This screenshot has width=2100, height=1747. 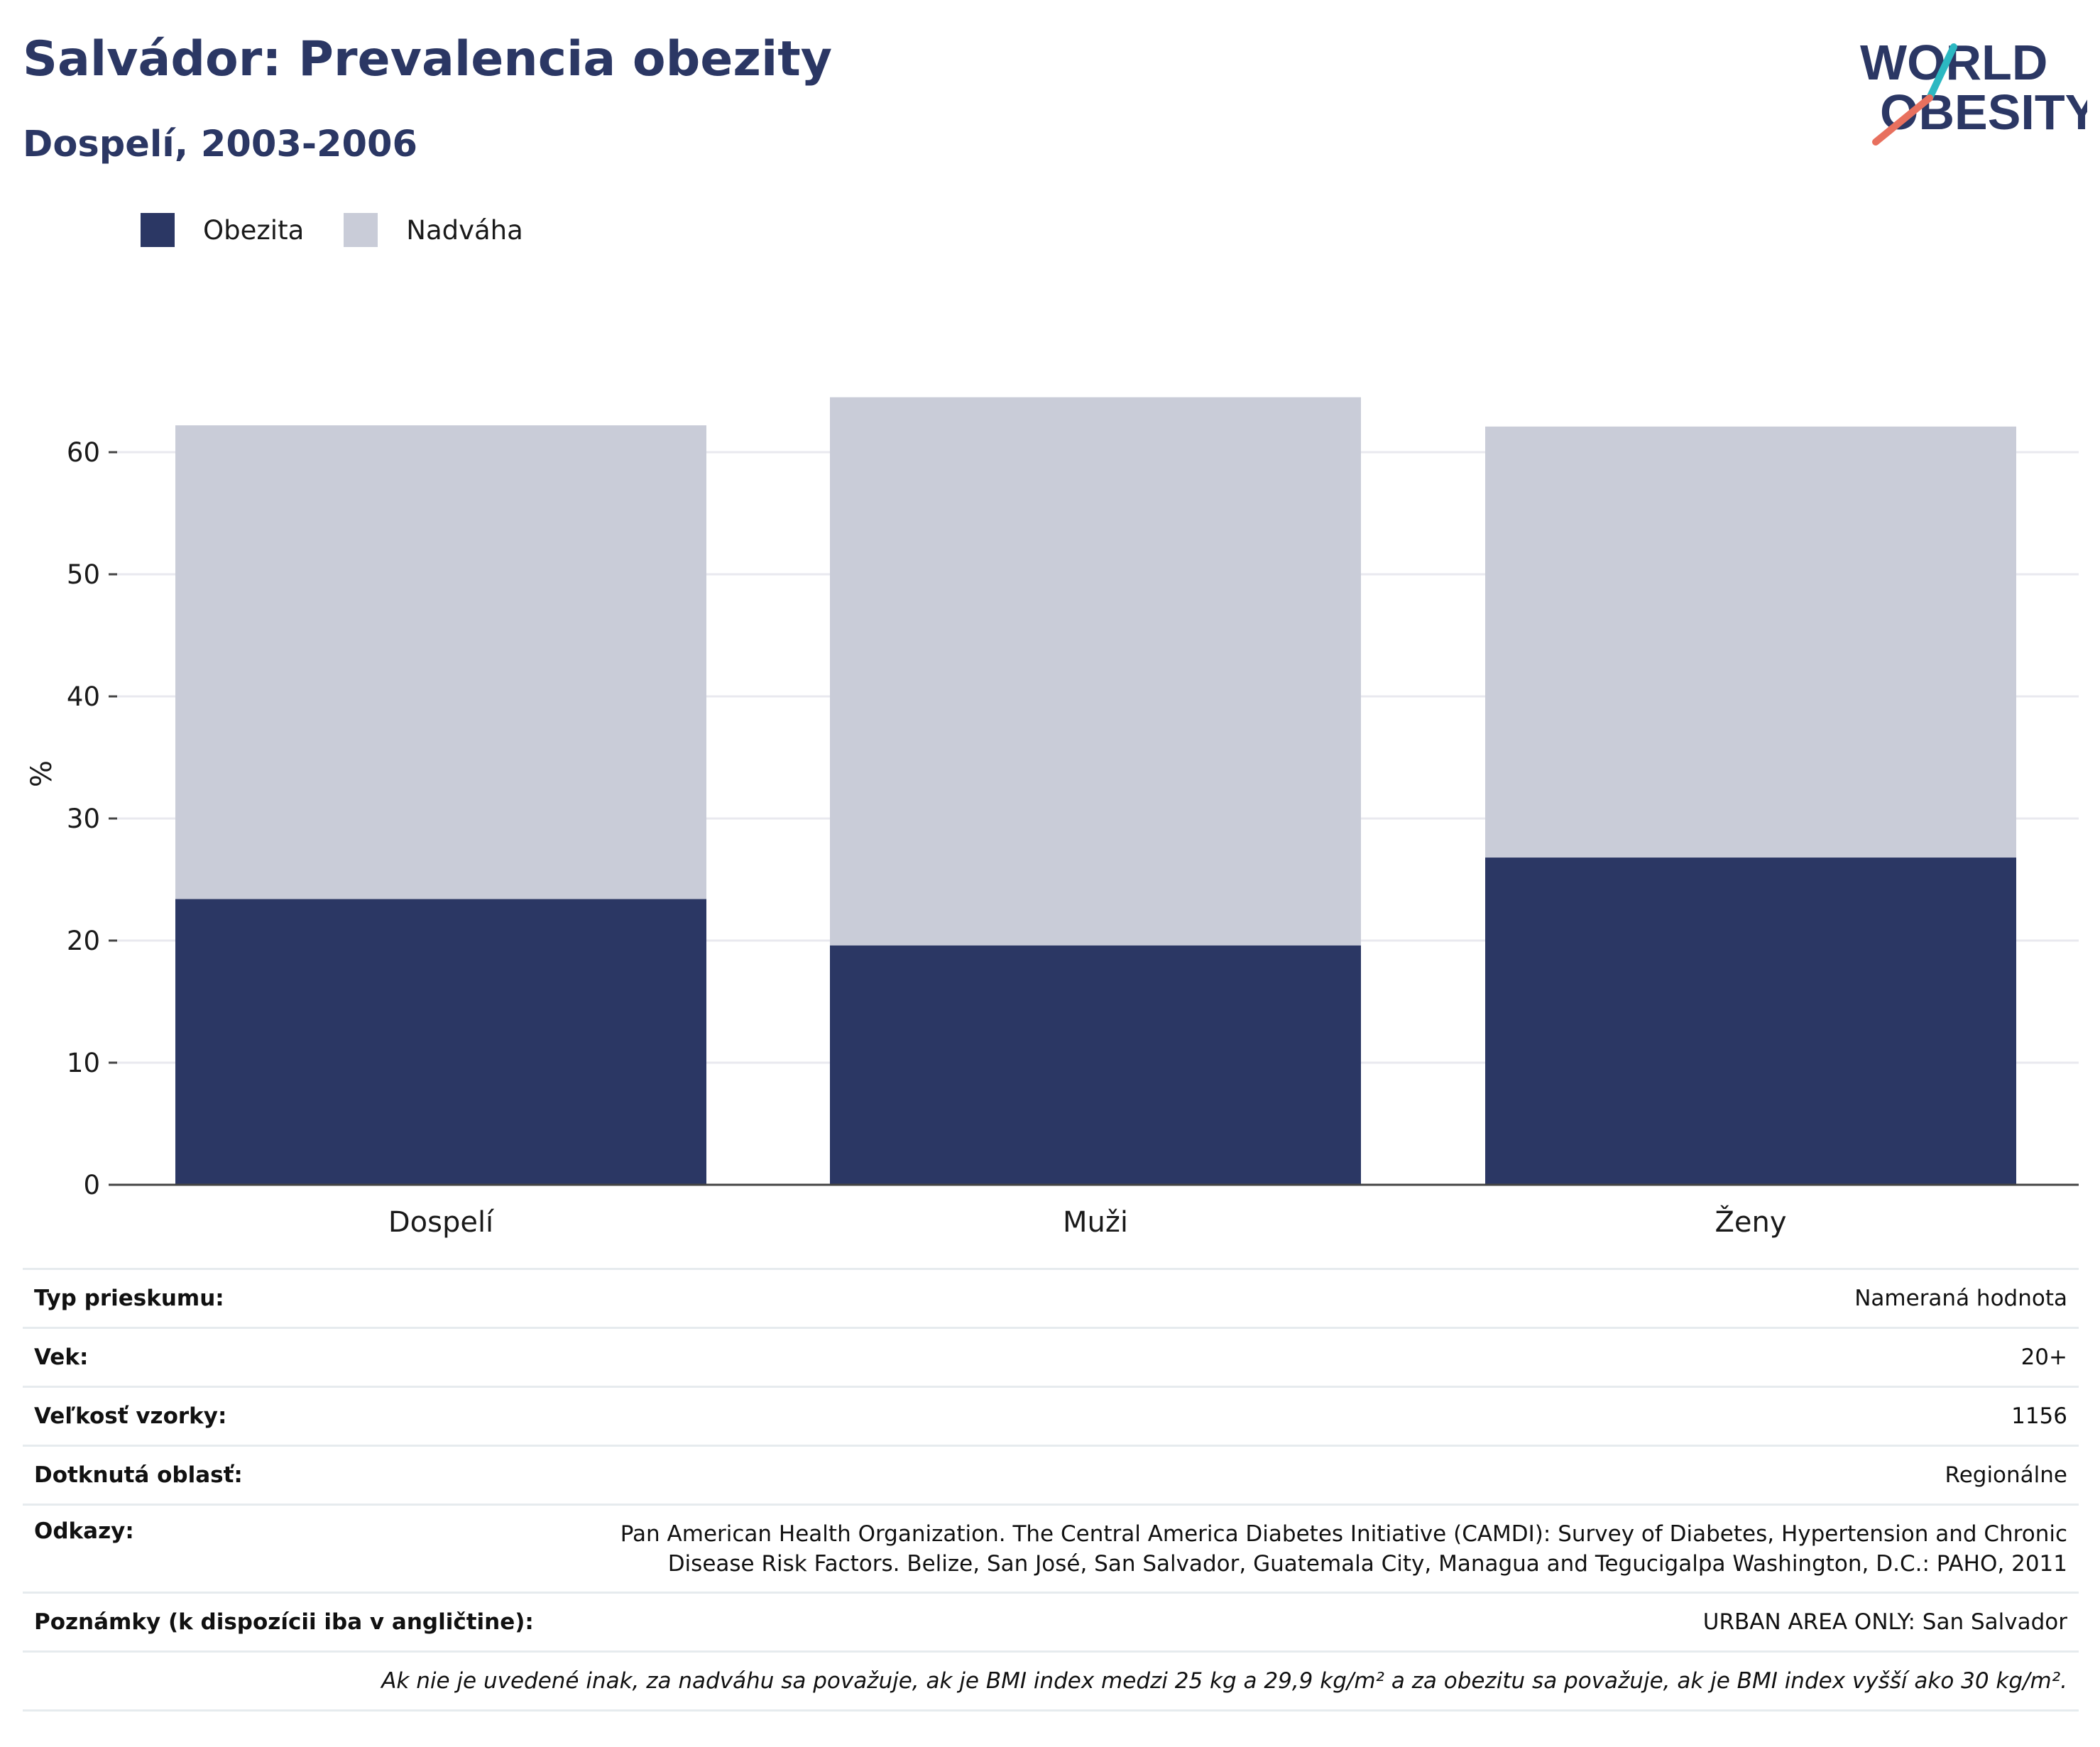 I want to click on info-row-age: Vek: 20+, so click(x=1051, y=1357).